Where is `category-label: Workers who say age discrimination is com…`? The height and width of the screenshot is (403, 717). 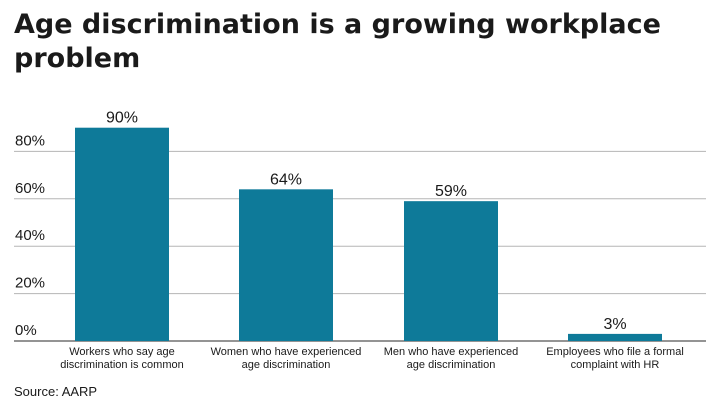 category-label: Workers who say age discrimination is com… is located at coordinates (121, 358).